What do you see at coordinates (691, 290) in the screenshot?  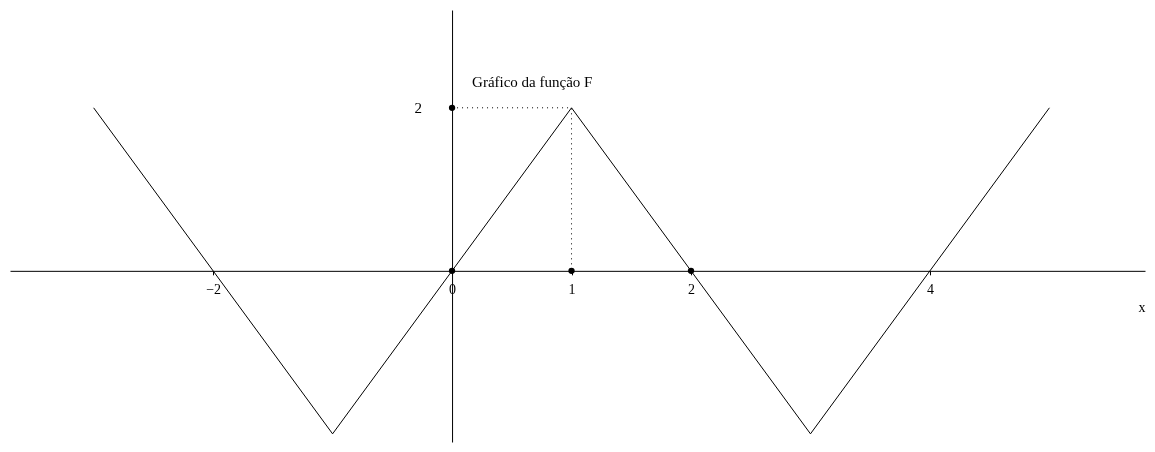 I see `x-tick-label: 2` at bounding box center [691, 290].